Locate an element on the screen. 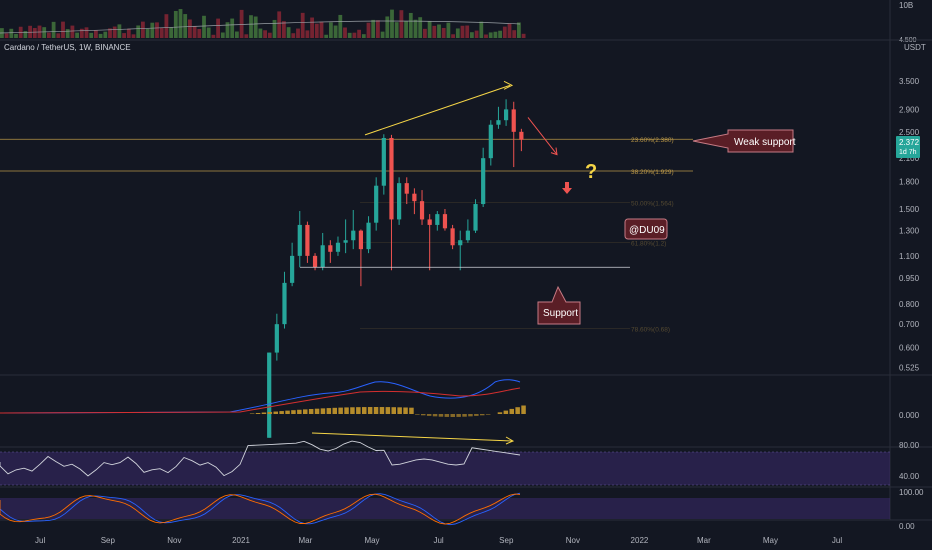  price-tick-13: 0.525 is located at coordinates (909, 368).